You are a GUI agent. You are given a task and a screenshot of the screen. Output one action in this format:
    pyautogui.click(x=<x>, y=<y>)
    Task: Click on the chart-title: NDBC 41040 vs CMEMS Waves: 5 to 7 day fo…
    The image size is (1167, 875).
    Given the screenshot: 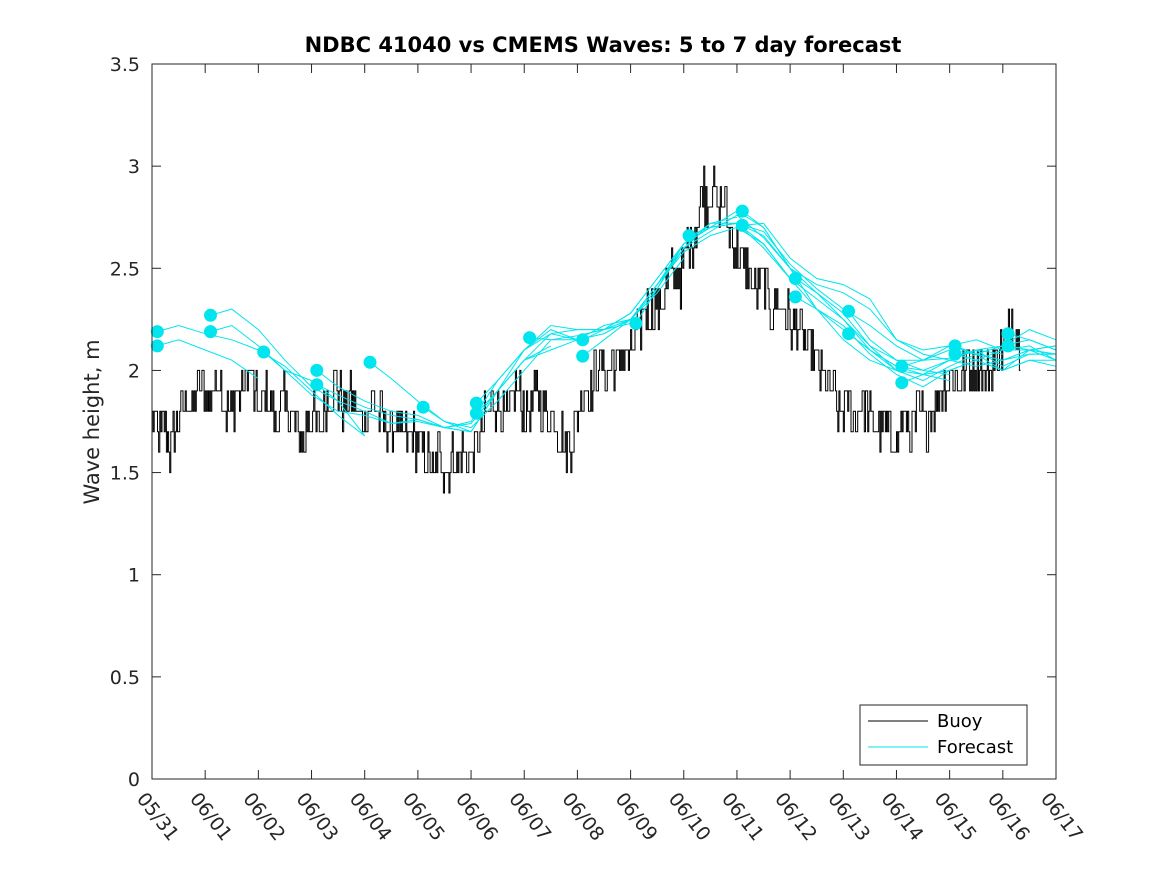 What is the action you would take?
    pyautogui.click(x=603, y=45)
    